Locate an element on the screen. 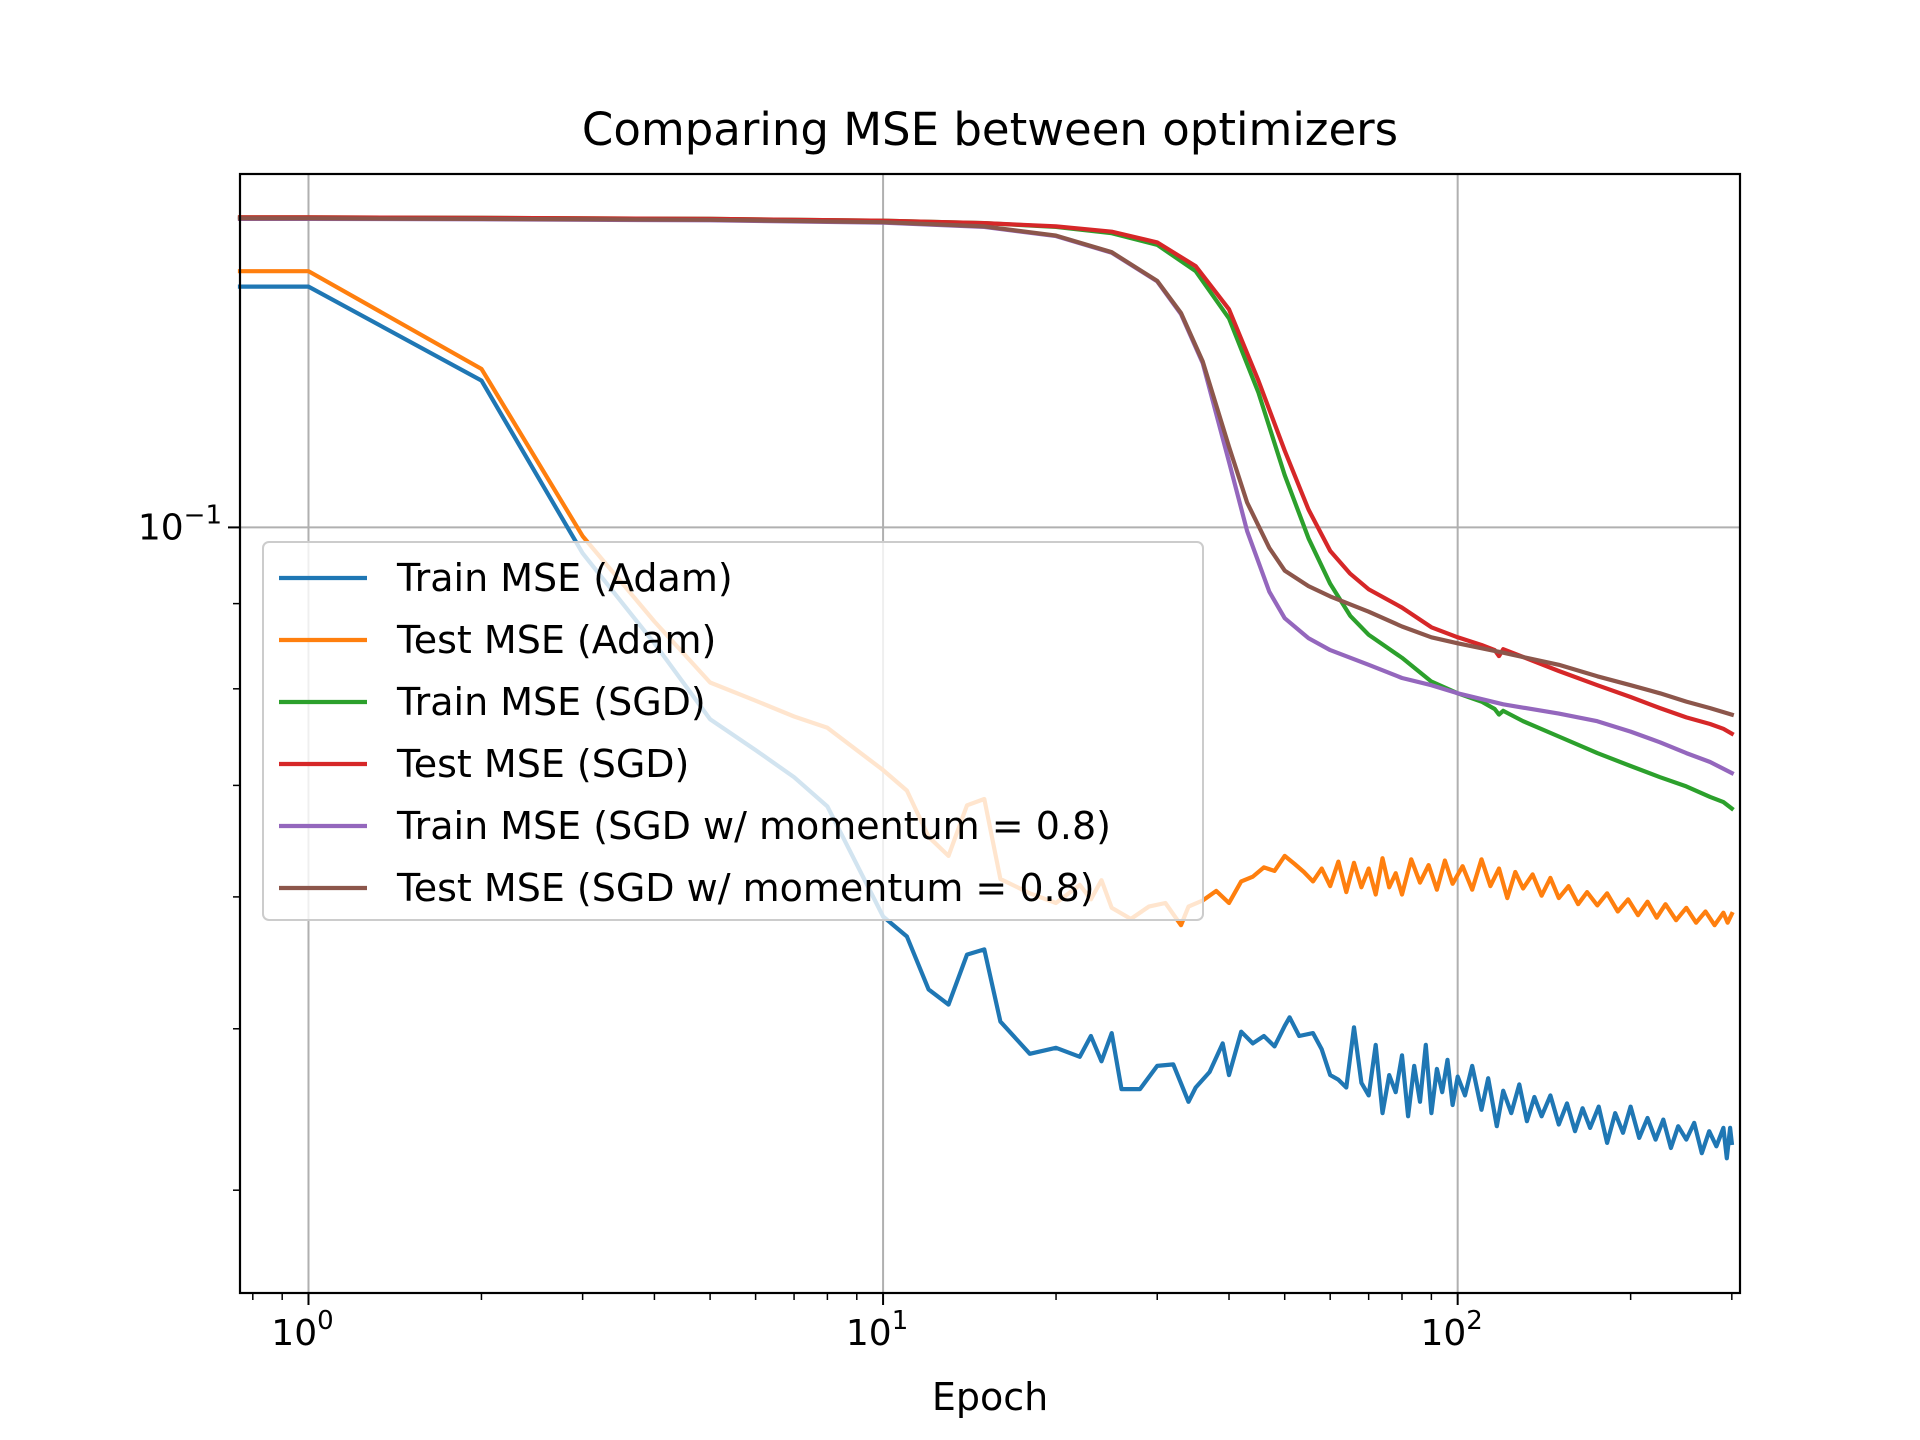  chart-title: Comparing MSE between optimizers is located at coordinates (990, 129).